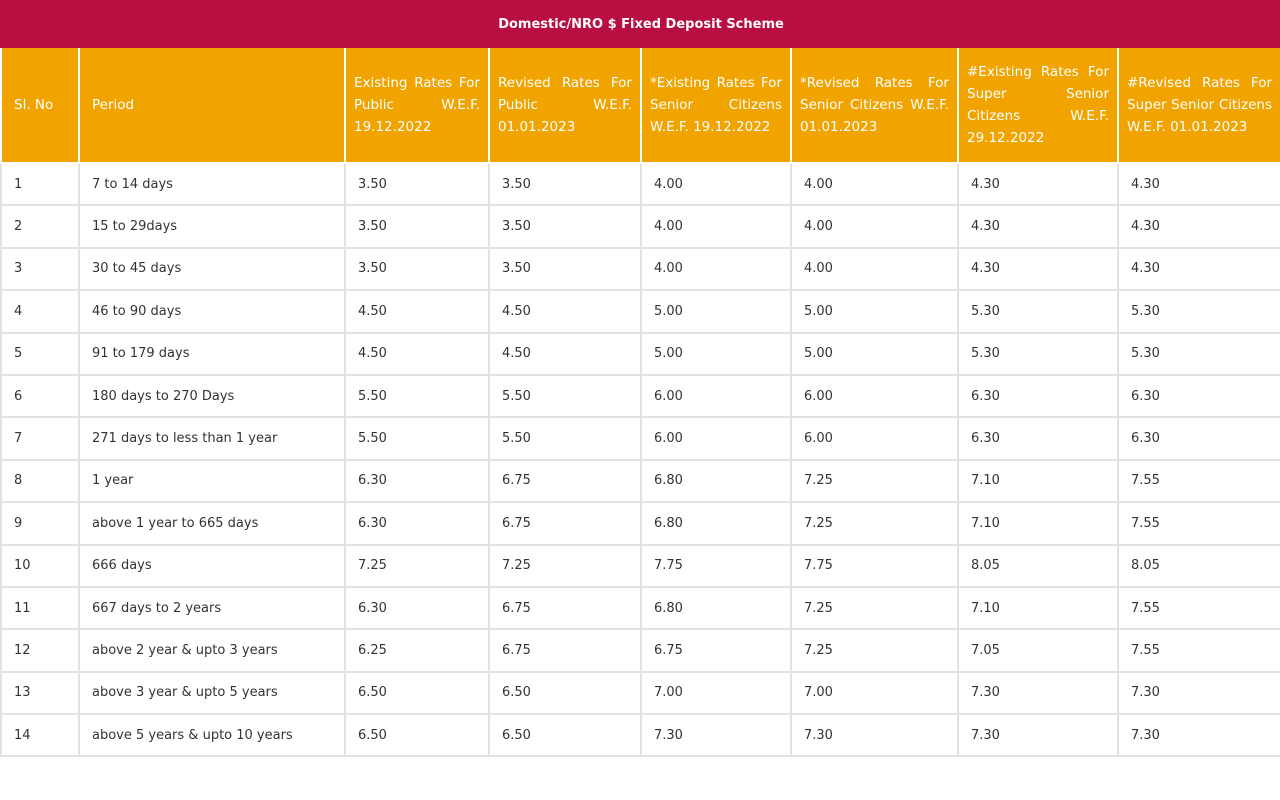 This screenshot has width=1280, height=800. I want to click on table-cell: 11, so click(40, 608).